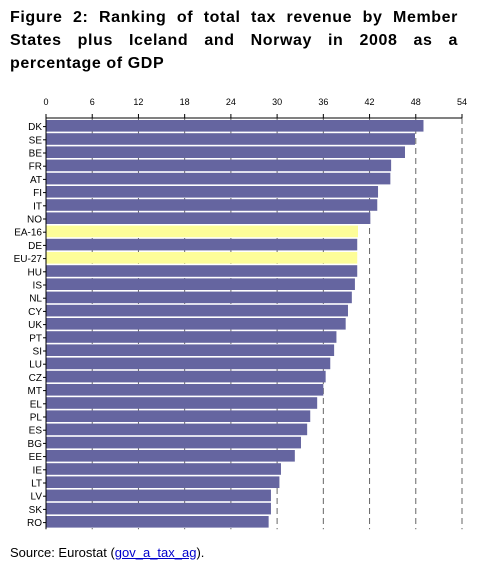 The height and width of the screenshot is (575, 481). Describe the element at coordinates (37, 206) in the screenshot. I see `category-label: IT` at that location.